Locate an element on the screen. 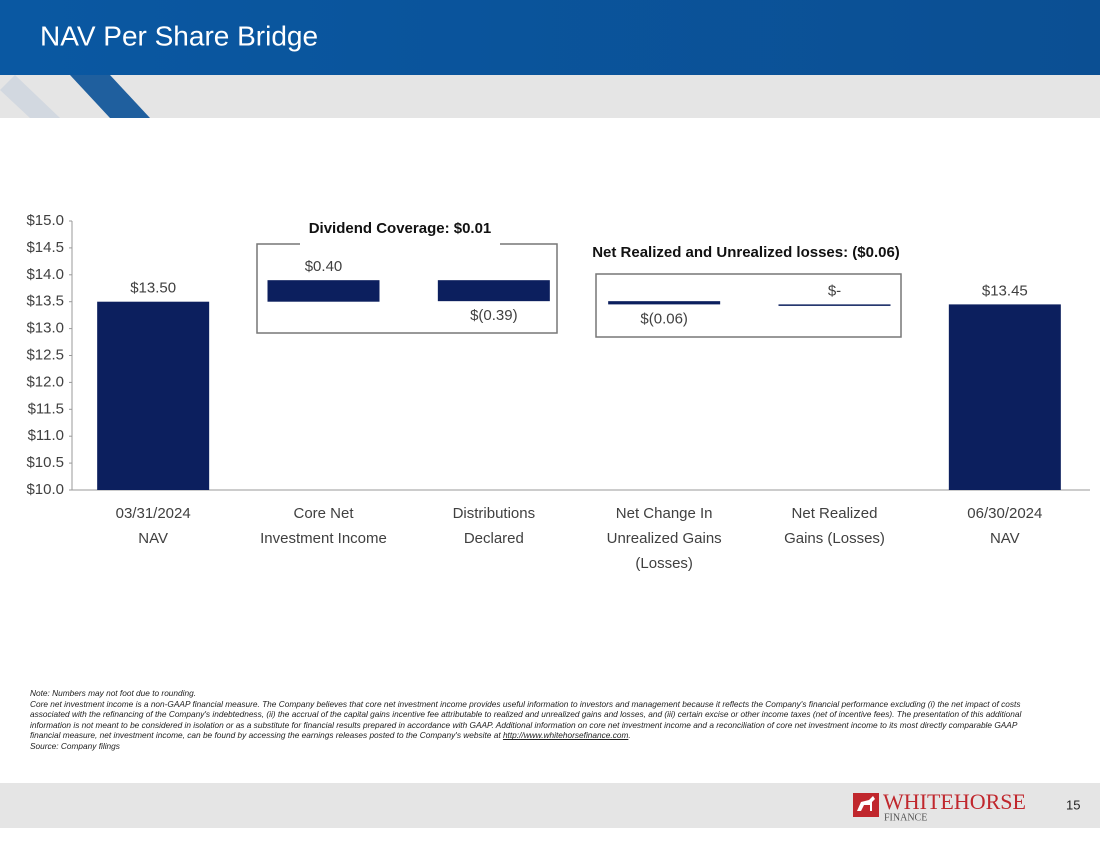 The width and height of the screenshot is (1100, 849). x-tick-line: (Losses) is located at coordinates (664, 563).